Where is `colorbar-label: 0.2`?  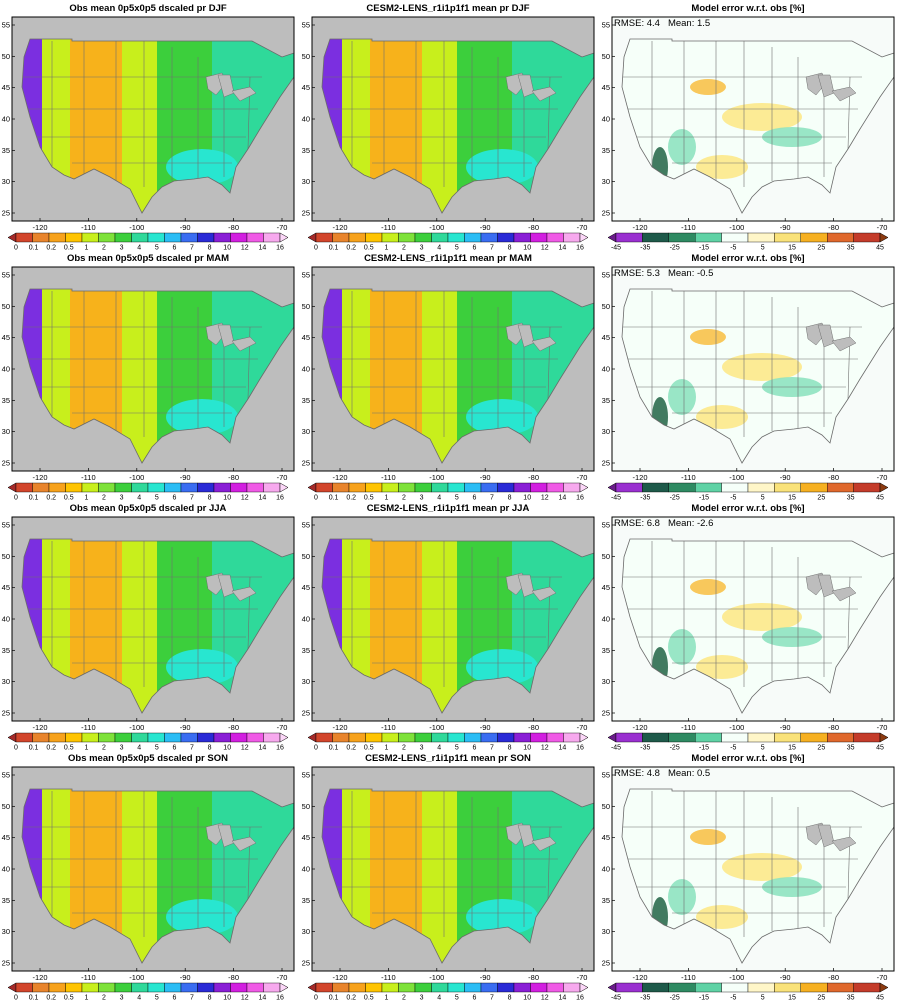 colorbar-label: 0.2 is located at coordinates (51, 997).